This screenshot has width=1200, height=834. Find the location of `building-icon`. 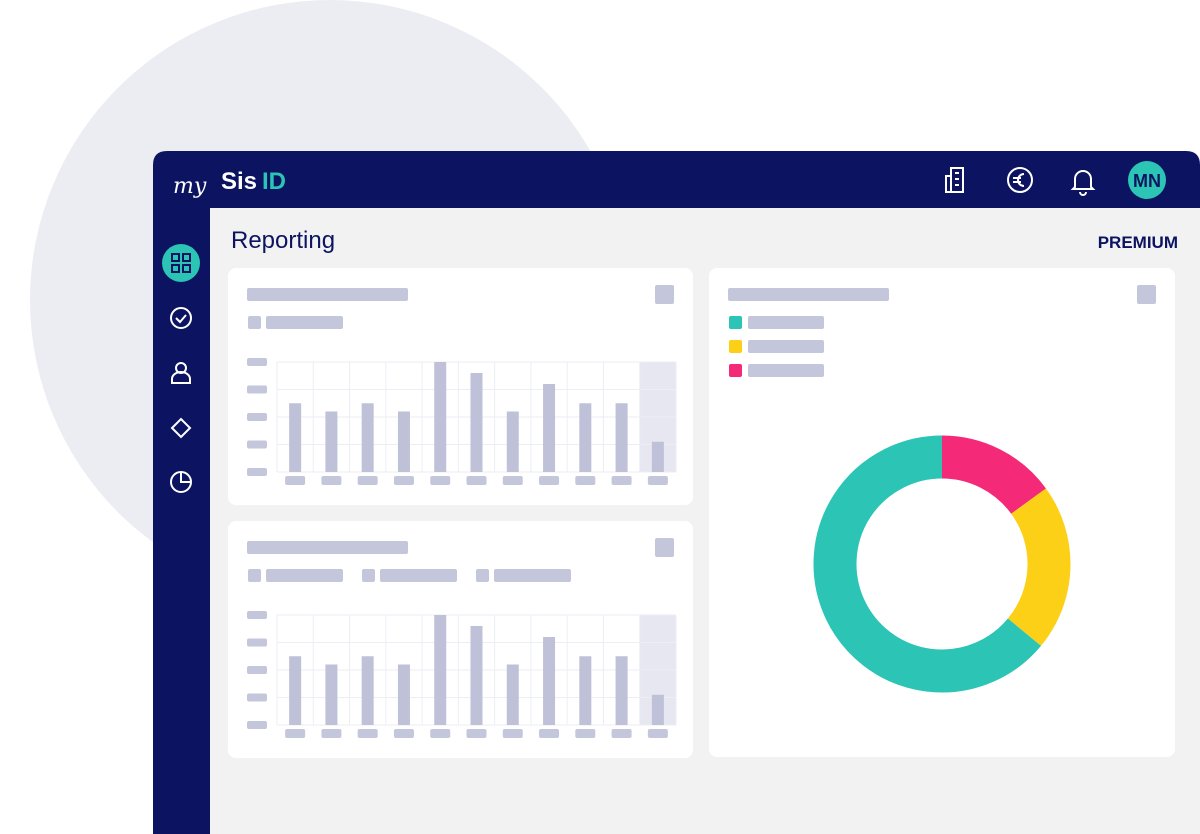

building-icon is located at coordinates (954, 180).